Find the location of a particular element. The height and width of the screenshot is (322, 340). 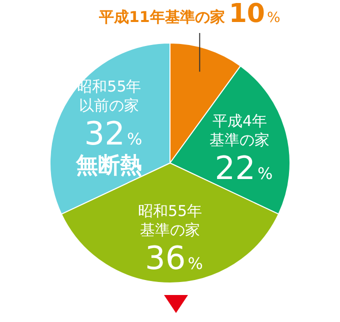

data-label: 22% is located at coordinates (243, 168).